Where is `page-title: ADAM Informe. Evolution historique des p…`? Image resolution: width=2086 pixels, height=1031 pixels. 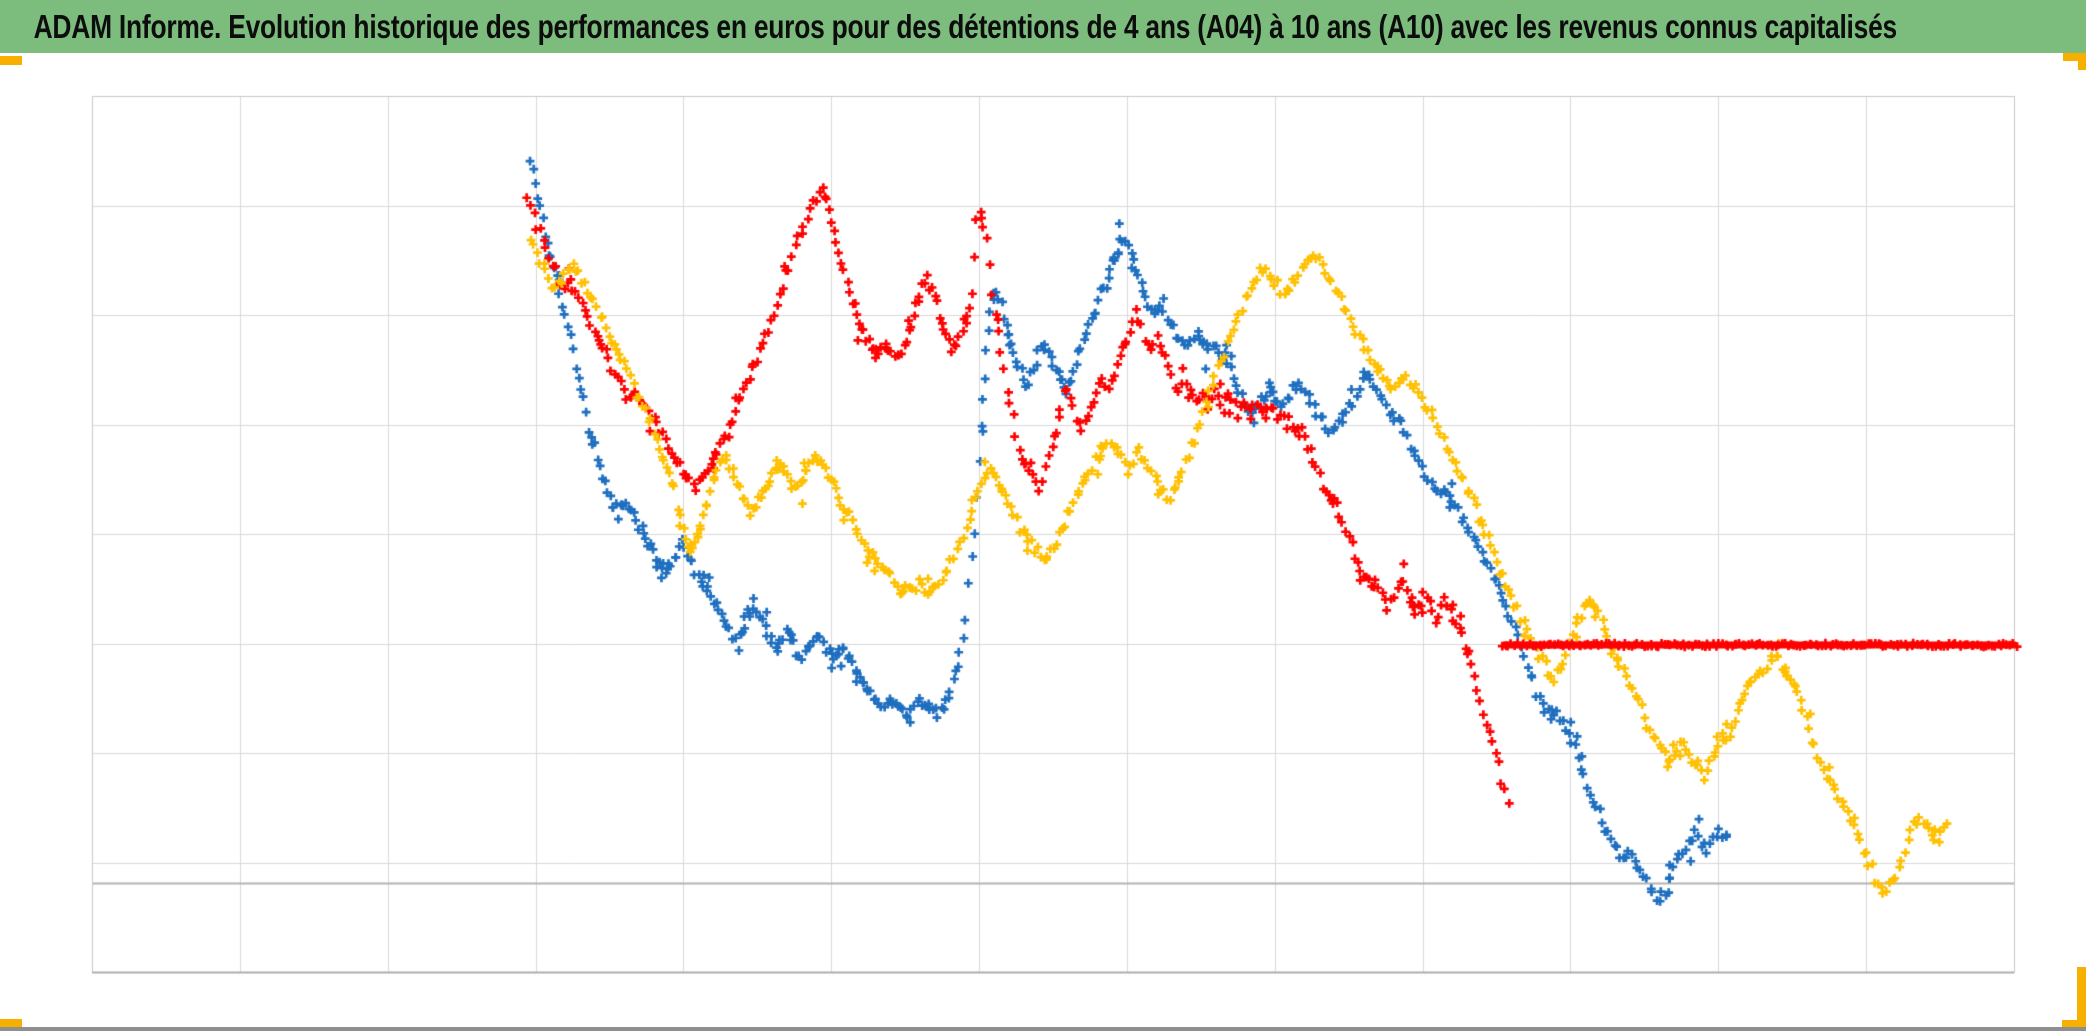
page-title: ADAM Informe. Evolution historique des p… is located at coordinates (965, 26).